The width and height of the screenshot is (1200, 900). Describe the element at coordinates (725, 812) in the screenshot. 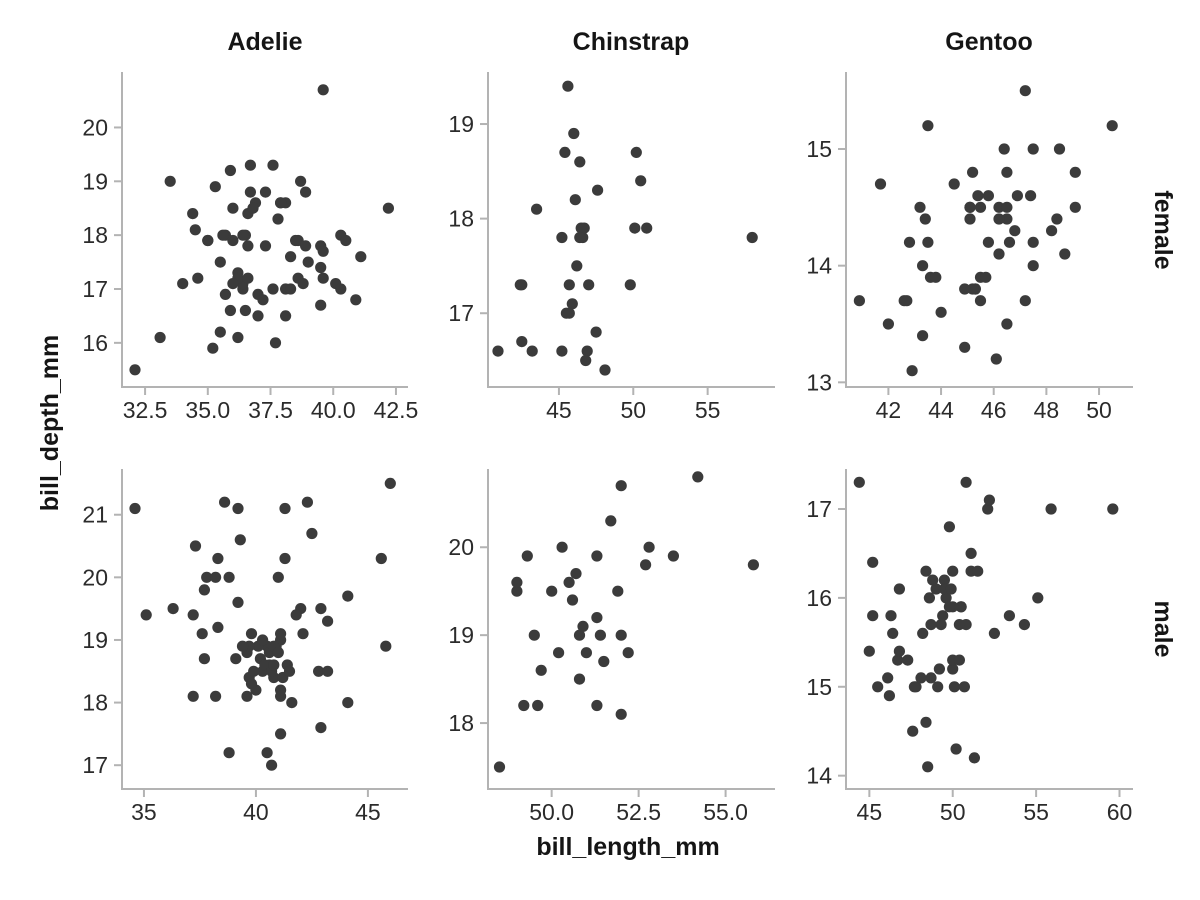

I see `x-tick-label: 55.0` at that location.